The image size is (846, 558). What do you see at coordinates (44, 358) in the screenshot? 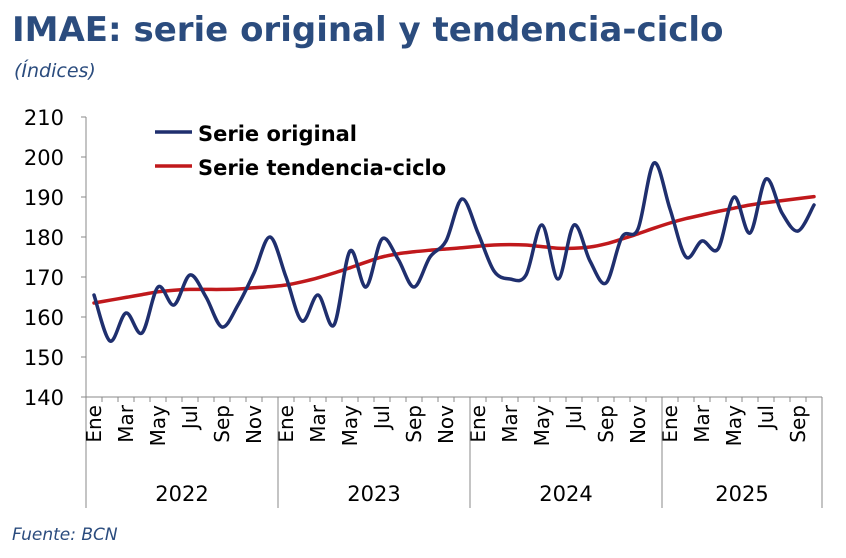
I see `y-tick-label: 150` at bounding box center [44, 358].